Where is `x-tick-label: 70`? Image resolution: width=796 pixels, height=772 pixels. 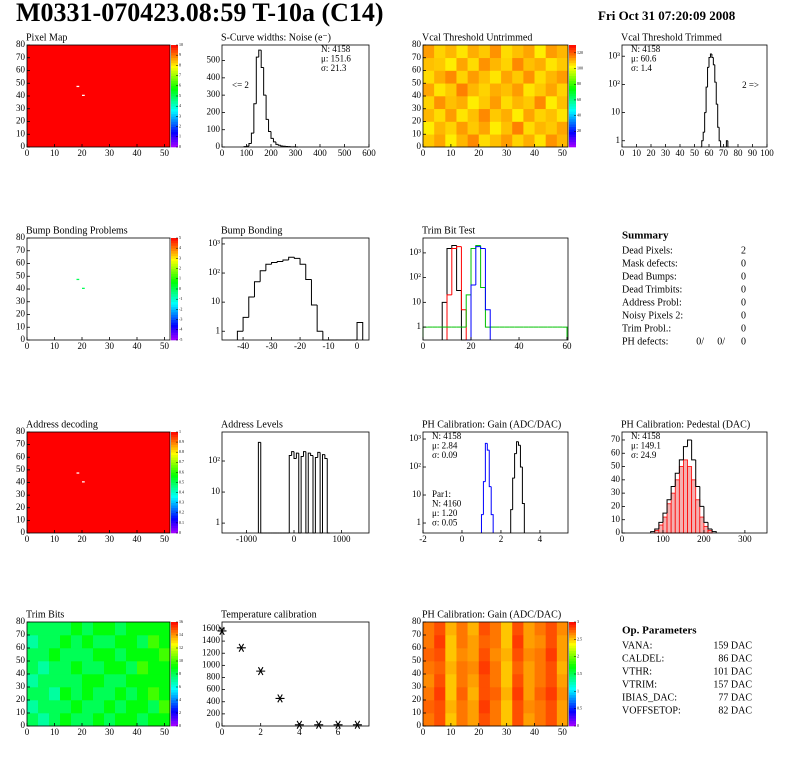
x-tick-label: 70 is located at coordinates (724, 153).